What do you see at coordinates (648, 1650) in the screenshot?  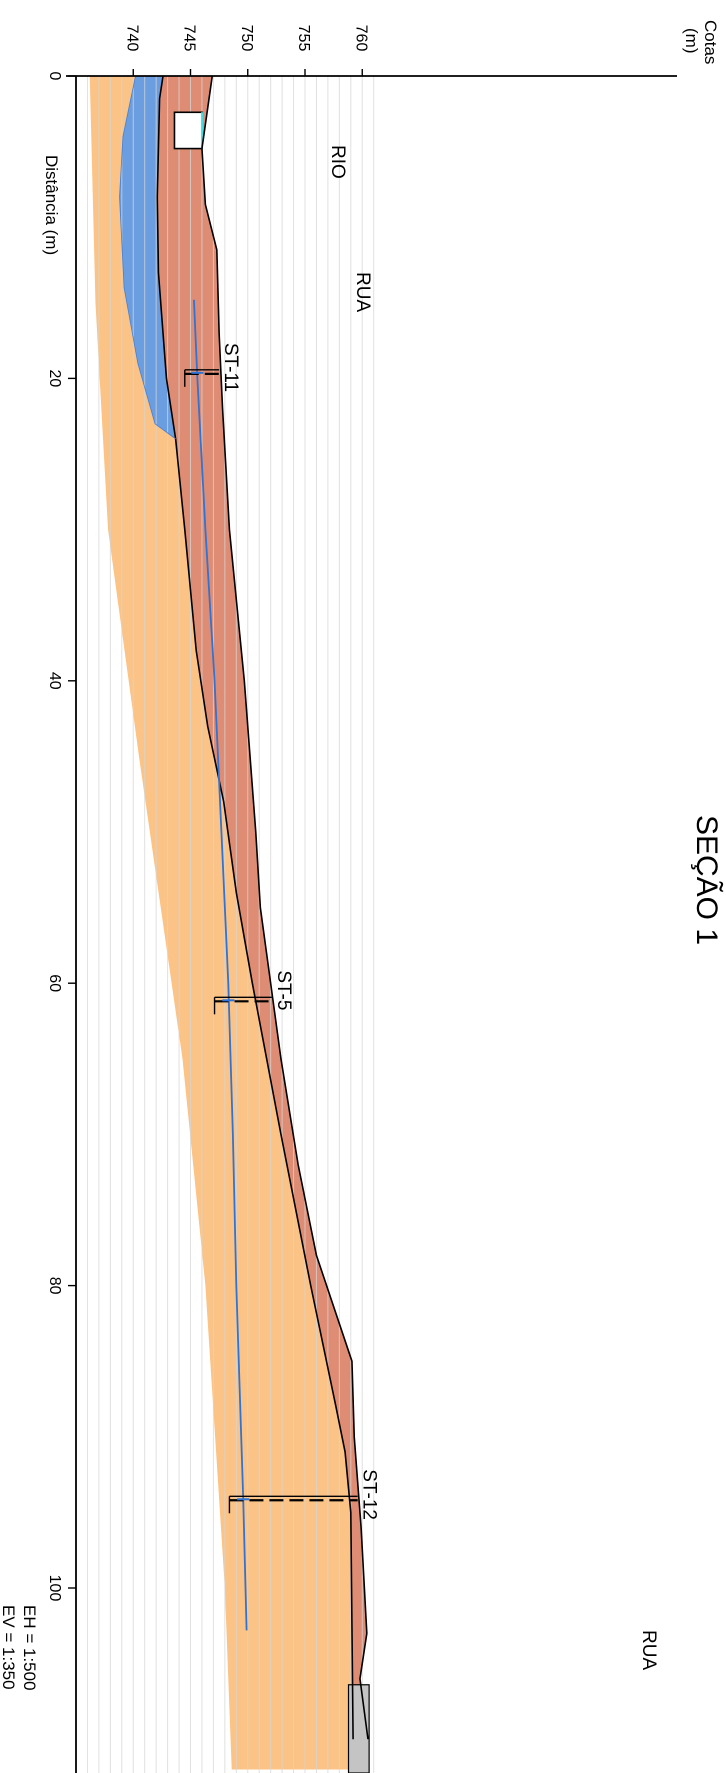 I see `street-label-right: RUA` at bounding box center [648, 1650].